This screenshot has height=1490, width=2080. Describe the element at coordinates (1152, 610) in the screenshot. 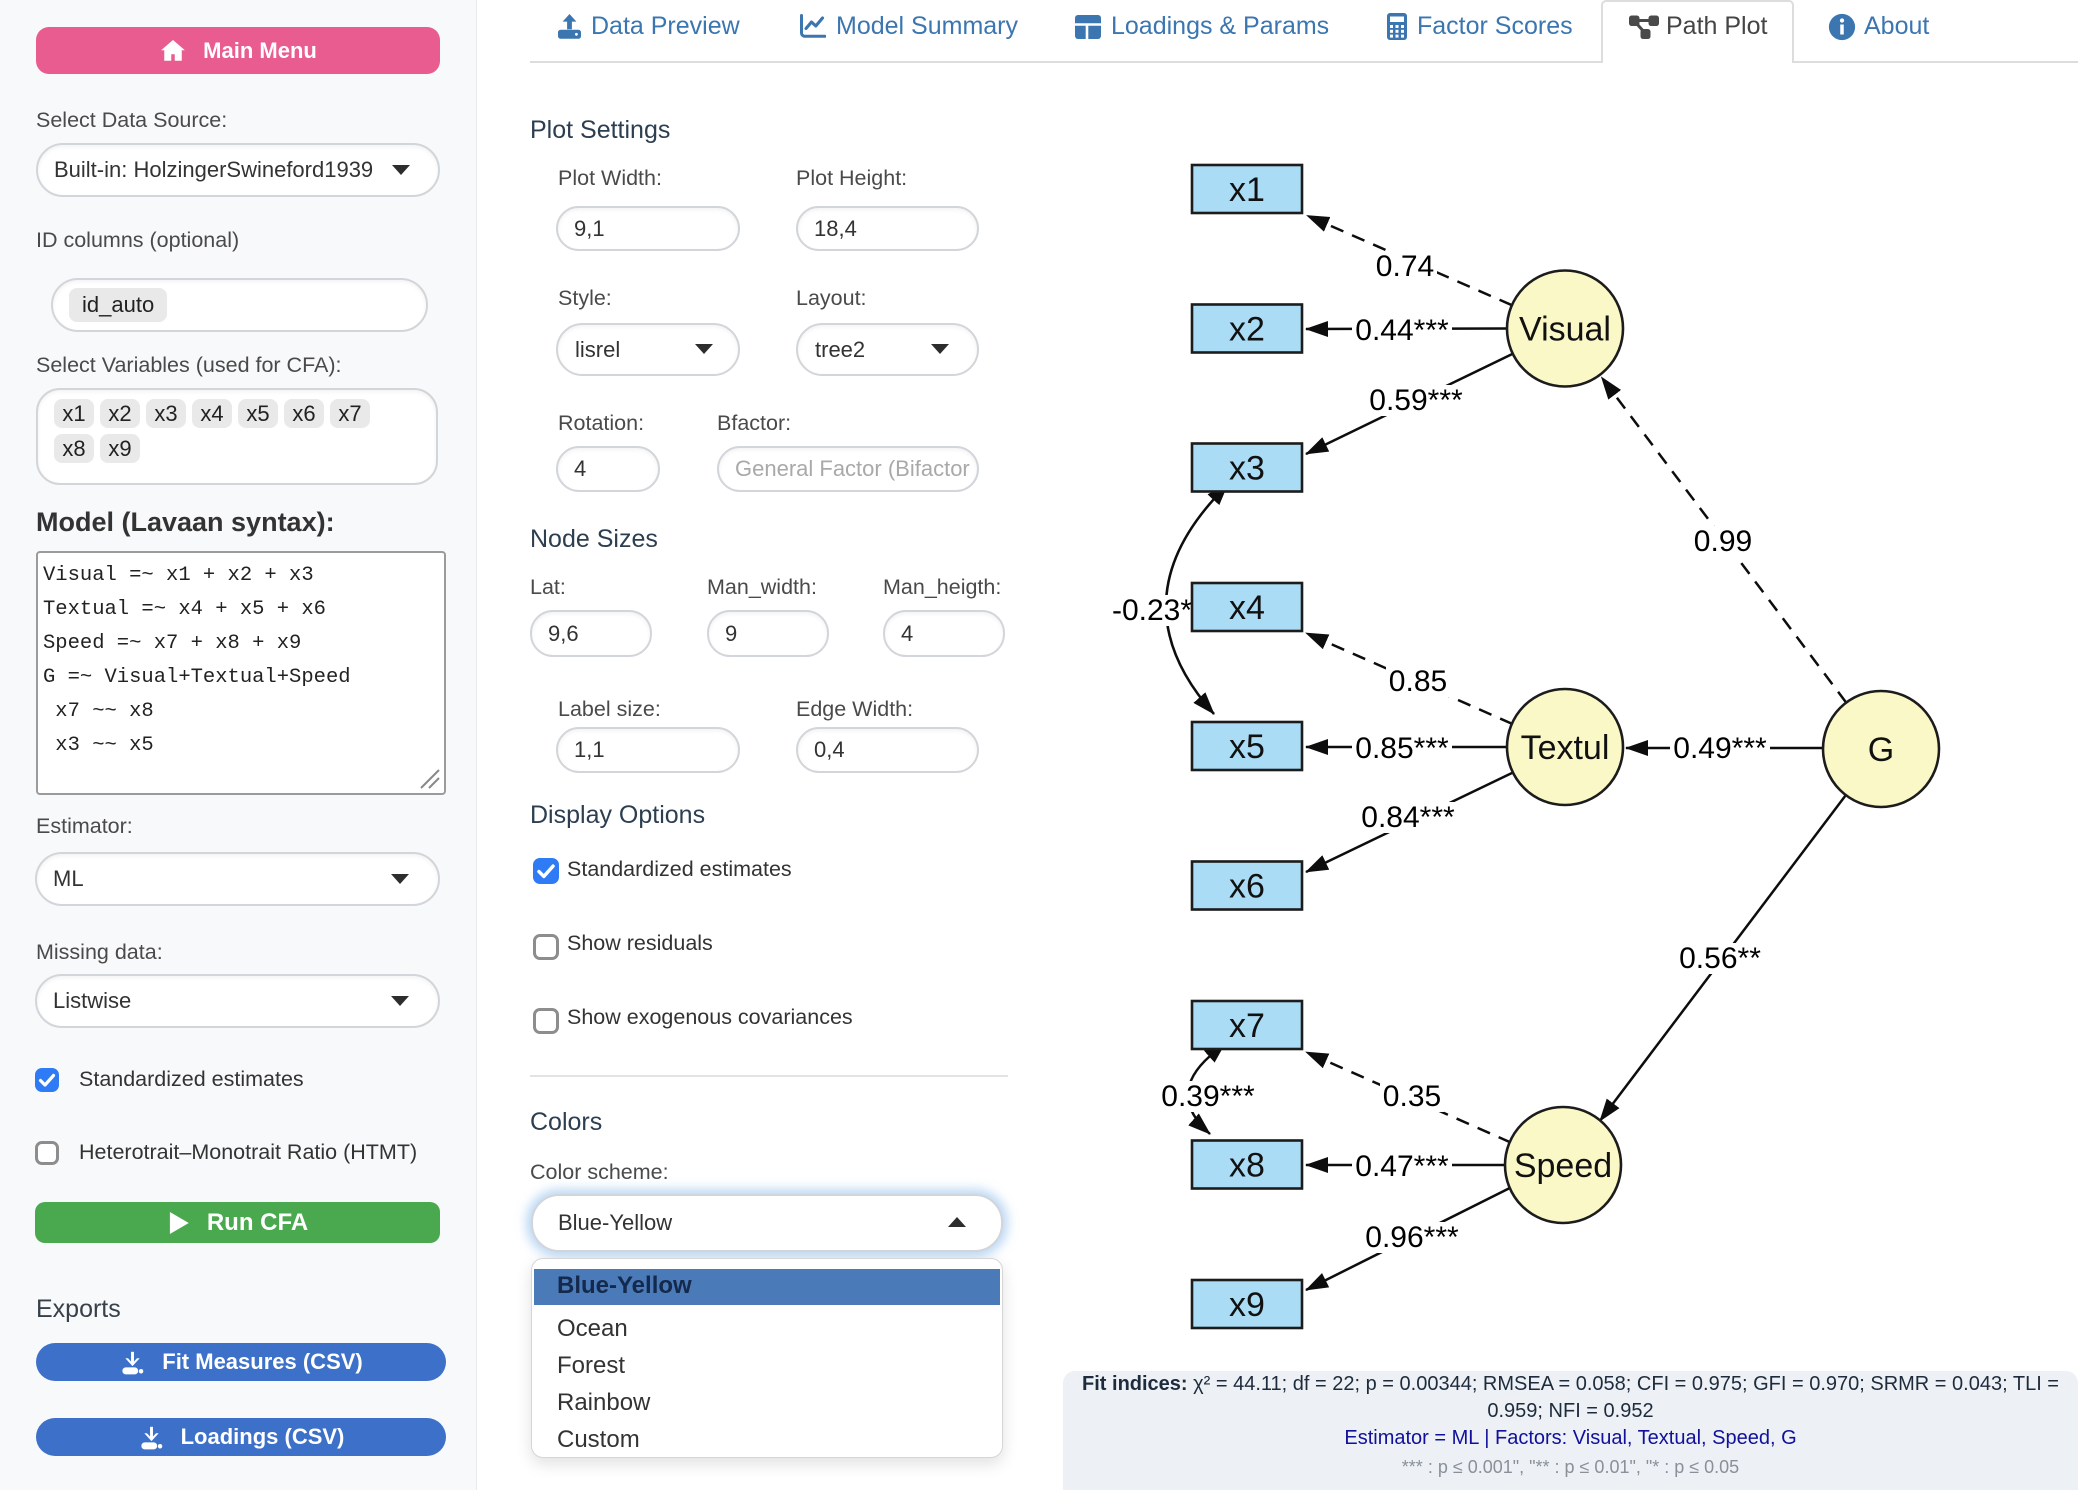

I see `svg-text: -0.23*` at that location.